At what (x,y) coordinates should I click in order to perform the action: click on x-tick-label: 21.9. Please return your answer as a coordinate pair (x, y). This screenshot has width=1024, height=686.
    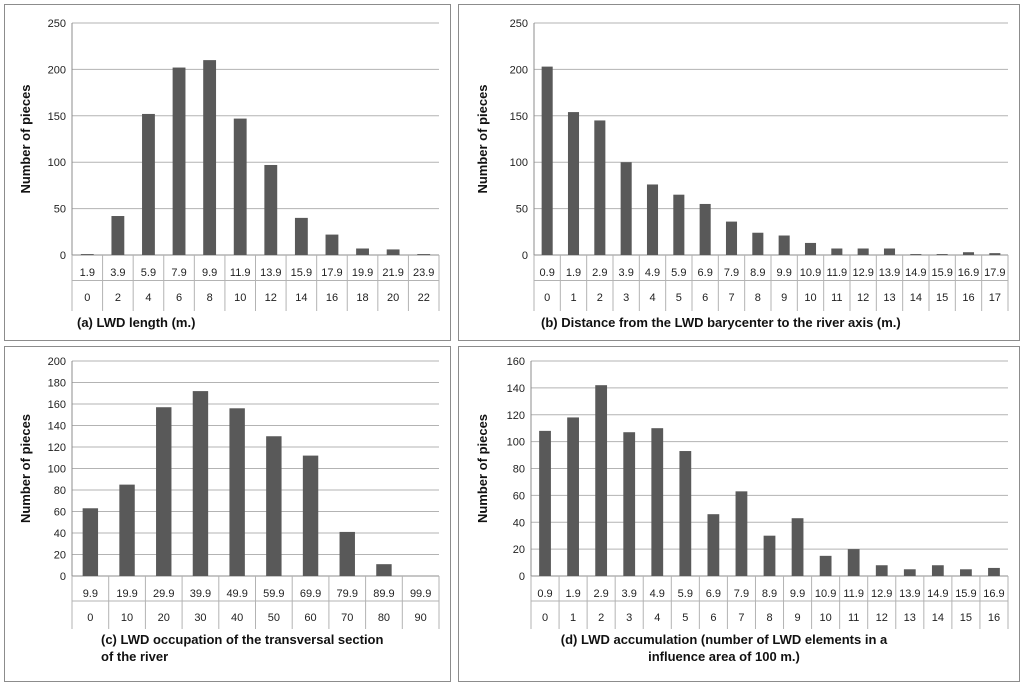
    Looking at the image, I should click on (392, 273).